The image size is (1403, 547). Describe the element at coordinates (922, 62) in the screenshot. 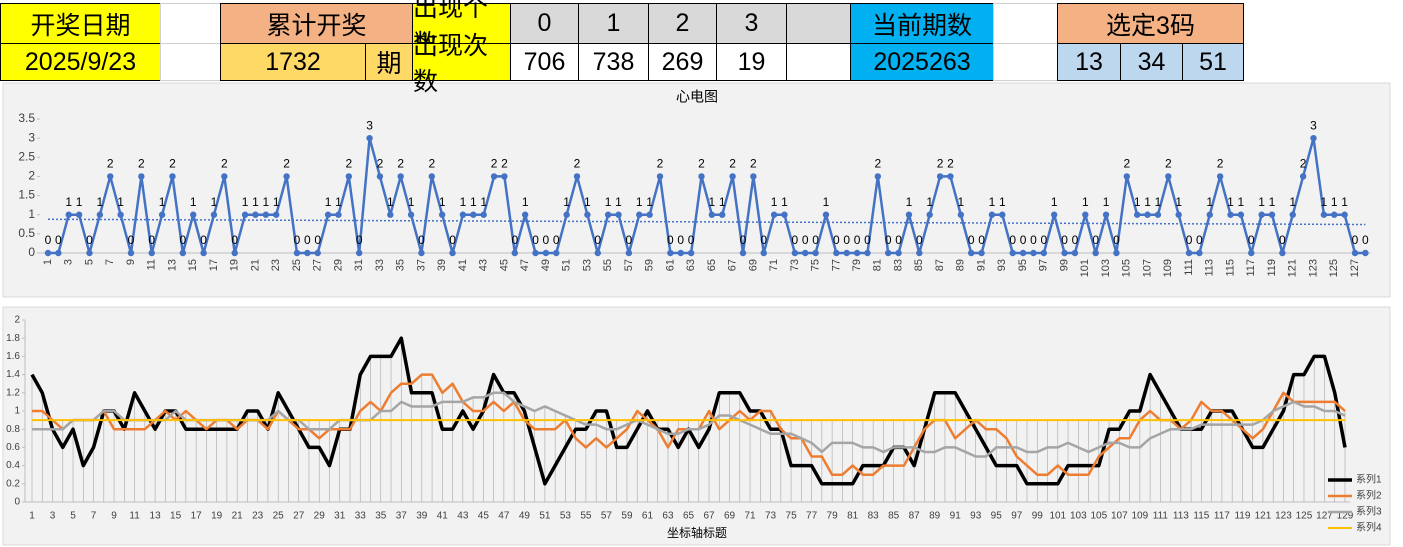

I see `cell: 2025263` at that location.